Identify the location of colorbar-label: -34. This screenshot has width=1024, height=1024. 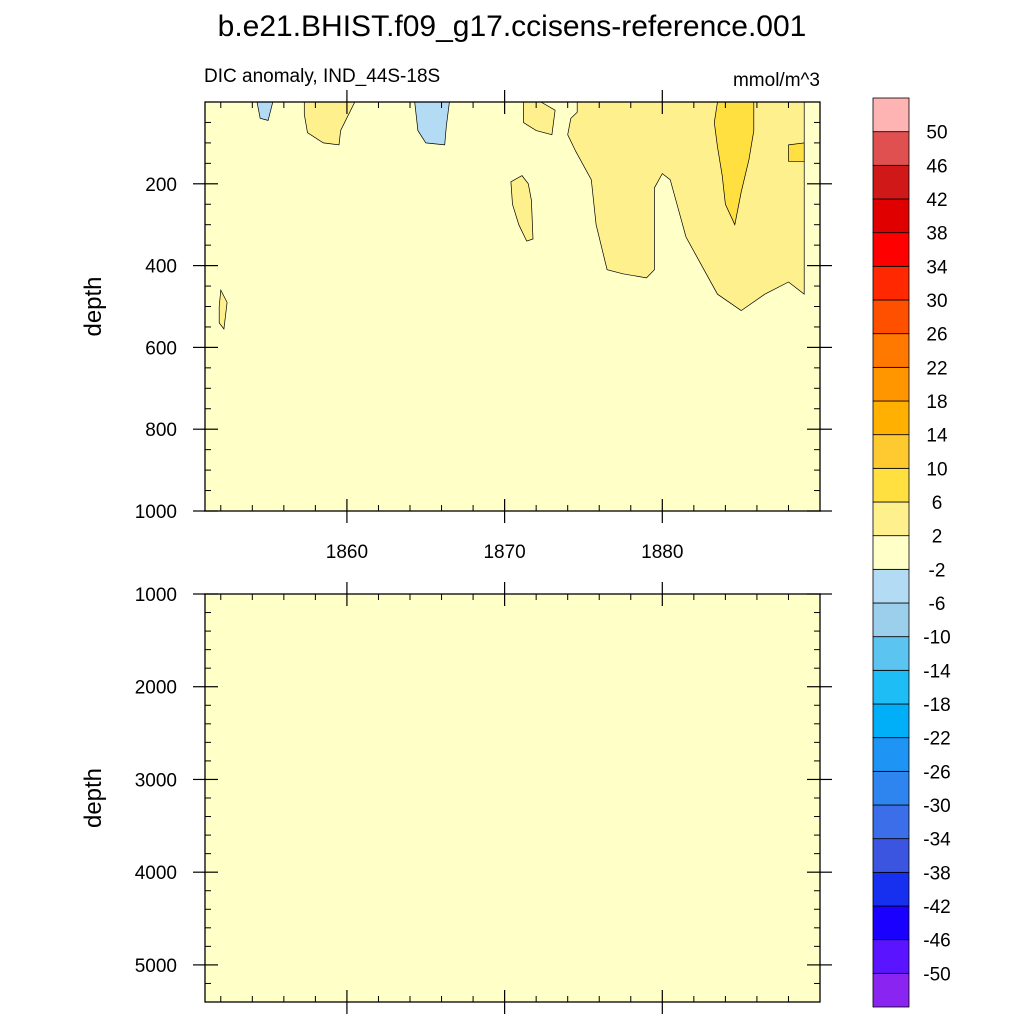
(937, 840).